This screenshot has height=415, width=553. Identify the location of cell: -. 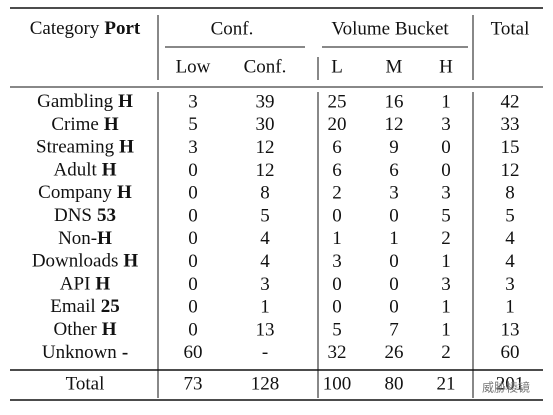
(265, 352).